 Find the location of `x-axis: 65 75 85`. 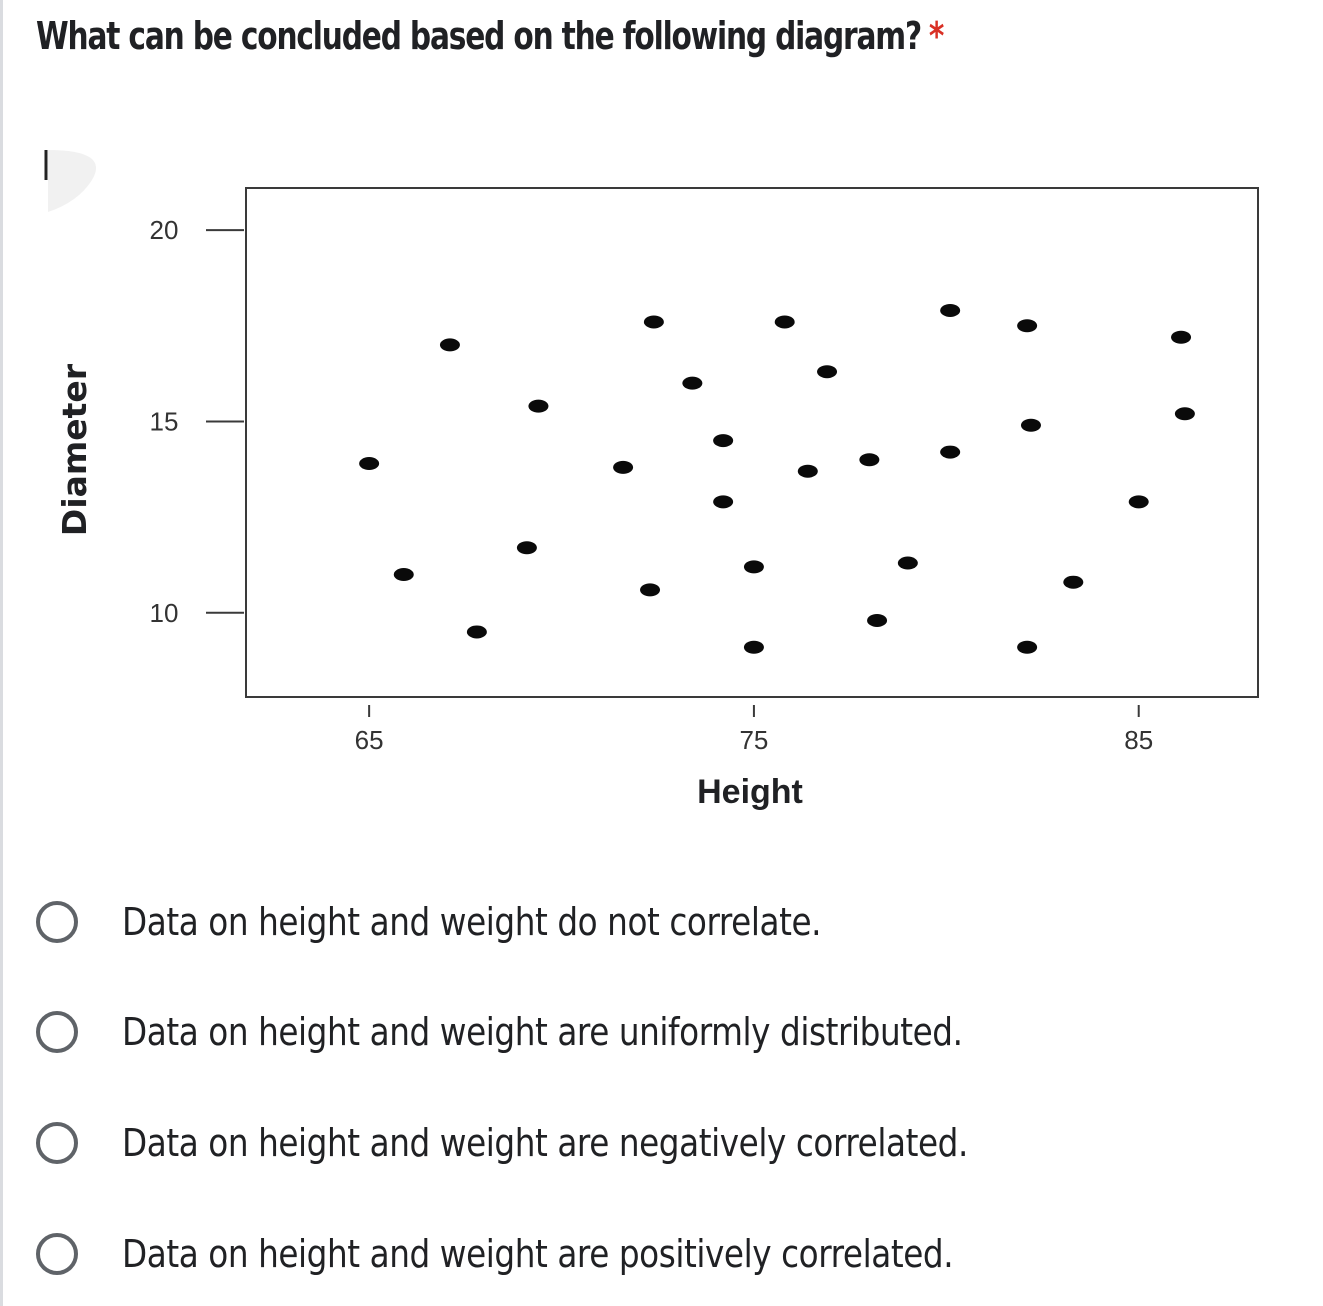

x-axis: 65 75 85 is located at coordinates (754, 730).